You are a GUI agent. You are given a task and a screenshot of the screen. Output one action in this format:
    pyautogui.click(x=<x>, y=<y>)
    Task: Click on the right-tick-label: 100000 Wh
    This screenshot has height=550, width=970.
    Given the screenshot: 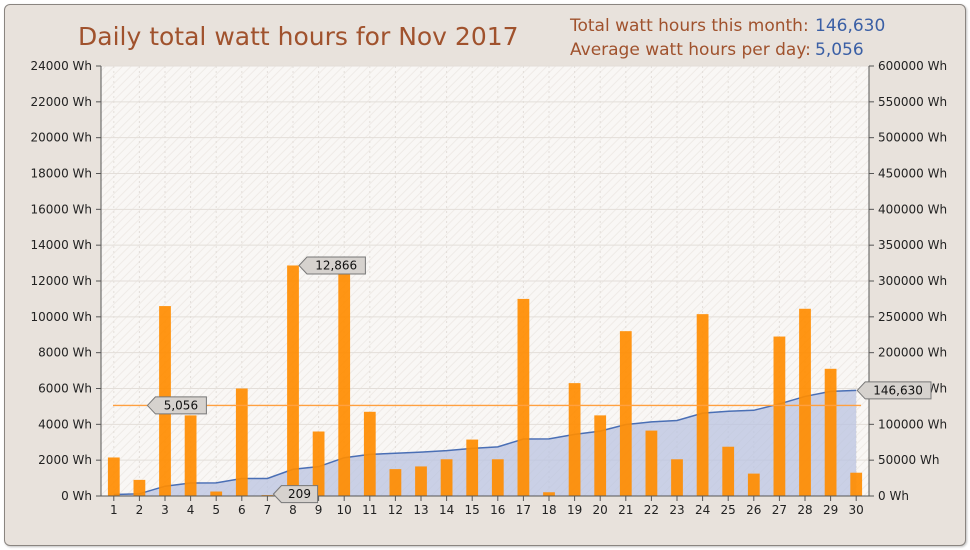 What is the action you would take?
    pyautogui.click(x=912, y=424)
    